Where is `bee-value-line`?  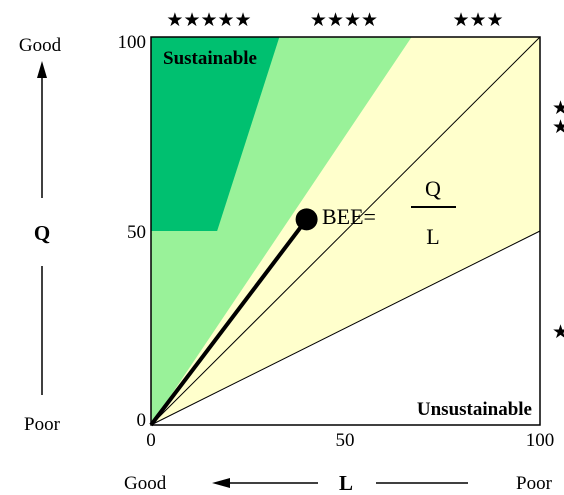 bee-value-line is located at coordinates (229, 322).